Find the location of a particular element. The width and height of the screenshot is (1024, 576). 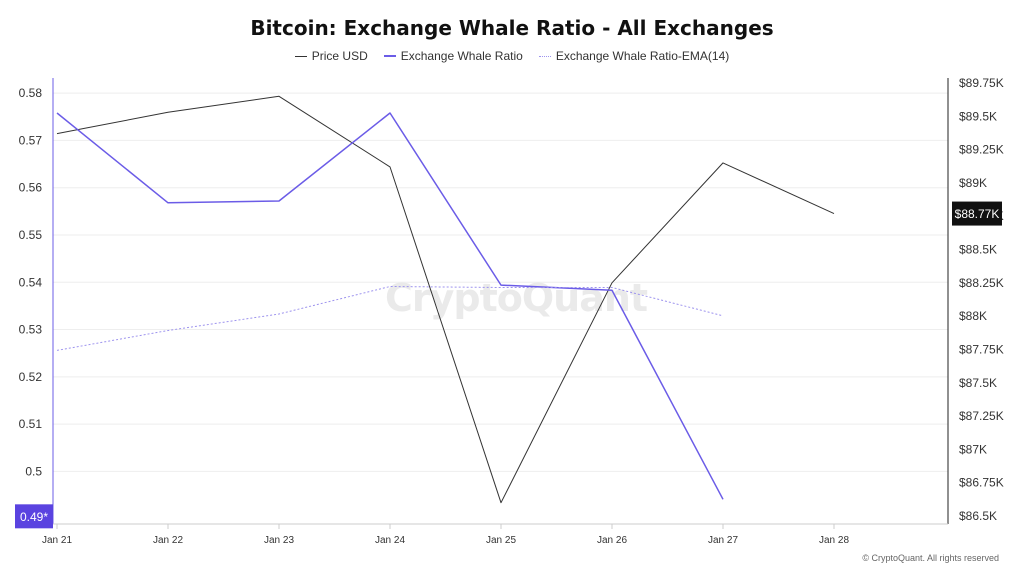

current-ratio-label: 0.49* is located at coordinates (34, 517).